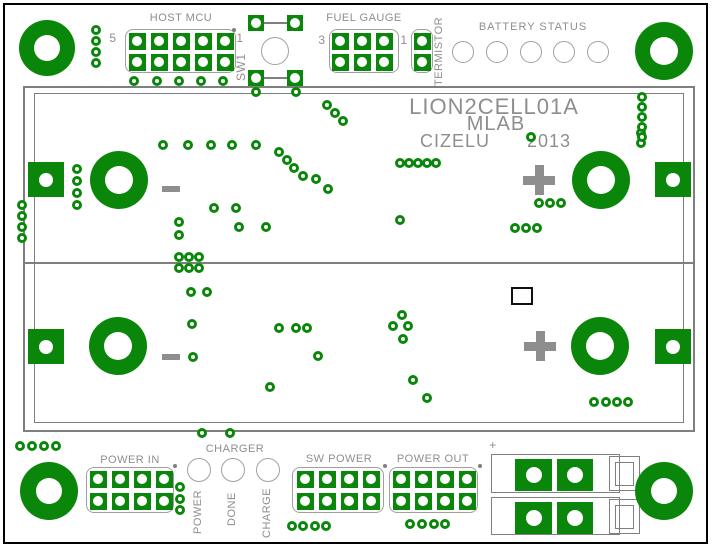 The image size is (712, 548). I want to click on termistor-header-outline, so click(422, 51).